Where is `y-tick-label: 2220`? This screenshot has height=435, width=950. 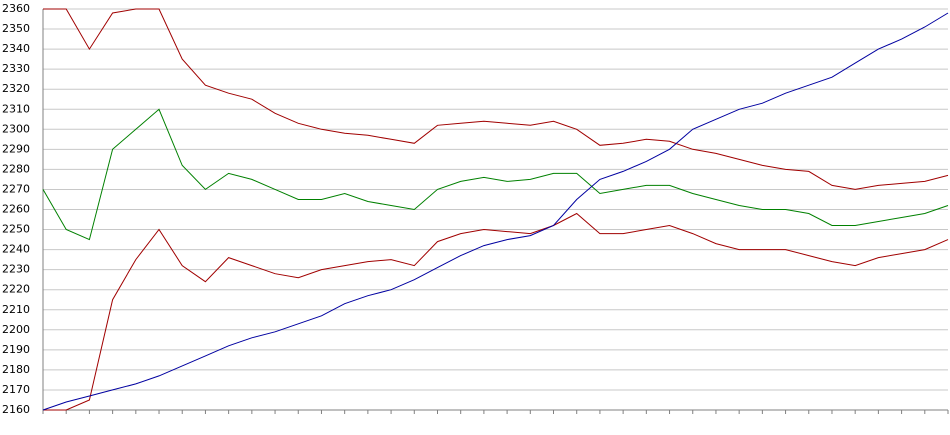 y-tick-label: 2220 is located at coordinates (16, 289).